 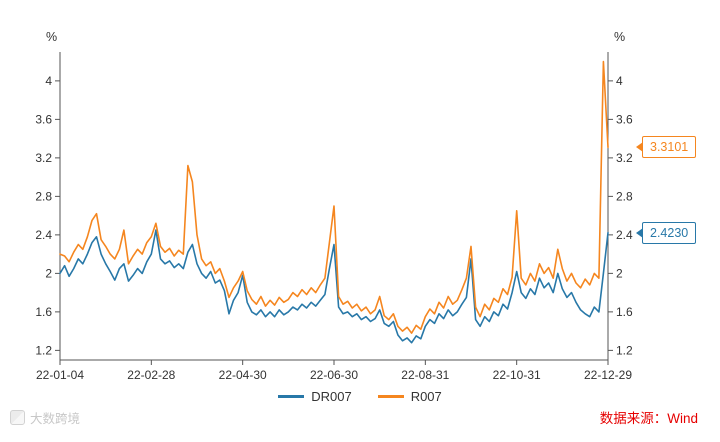 I want to click on legend-item-dr007: DR007, so click(x=315, y=396).